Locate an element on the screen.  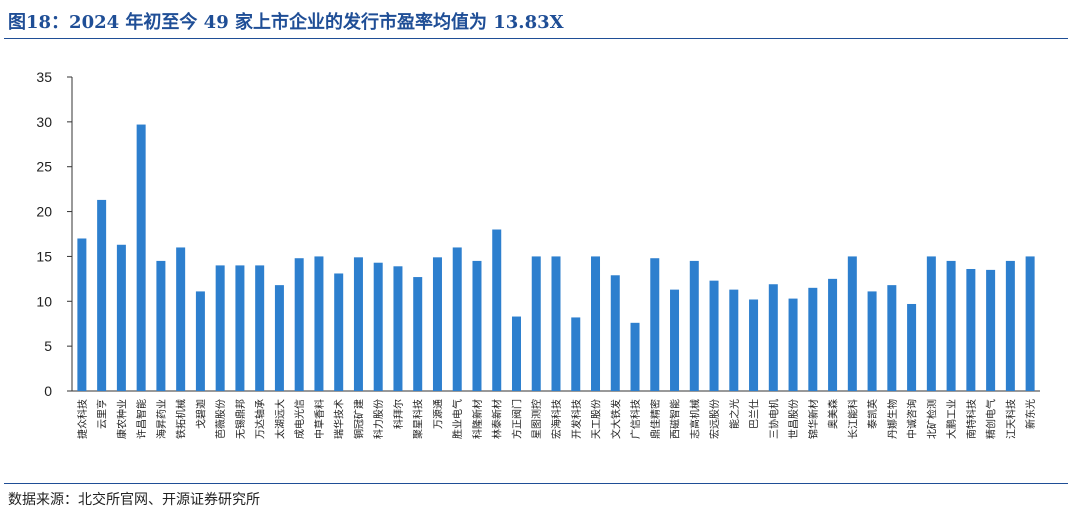
x-tick-label: 丹娜生物 is located at coordinates (892, 419).